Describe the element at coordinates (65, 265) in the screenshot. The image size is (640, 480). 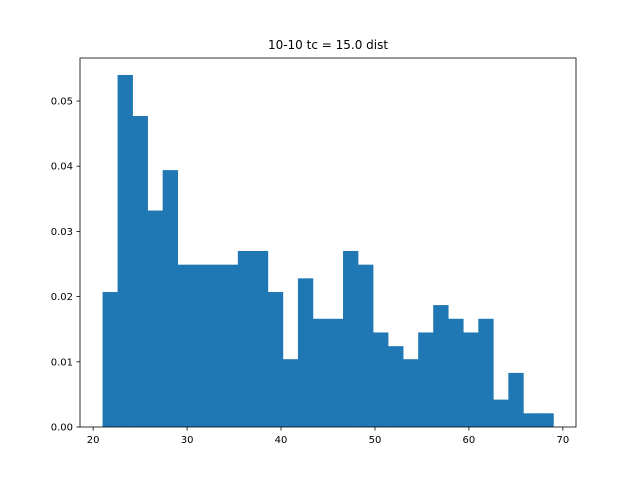
I see `y-axis-ticks: 0.00 0.01 0.02 0.03 0.04 0.05` at that location.